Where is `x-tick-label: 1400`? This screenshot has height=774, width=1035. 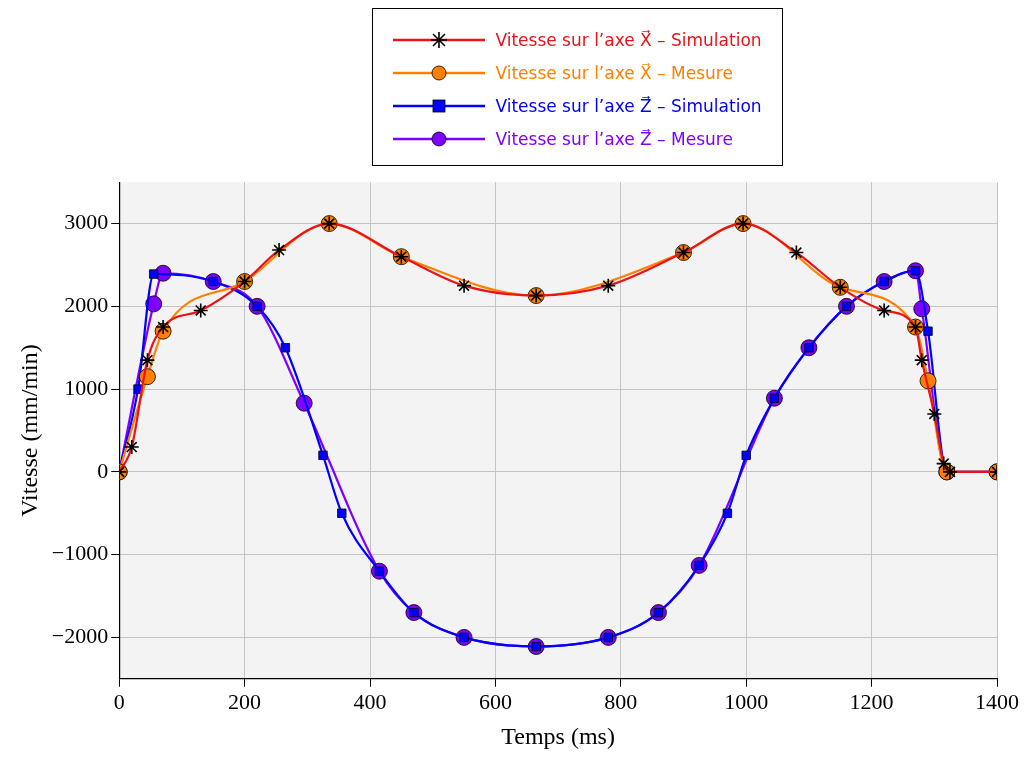 x-tick-label: 1400 is located at coordinates (997, 701).